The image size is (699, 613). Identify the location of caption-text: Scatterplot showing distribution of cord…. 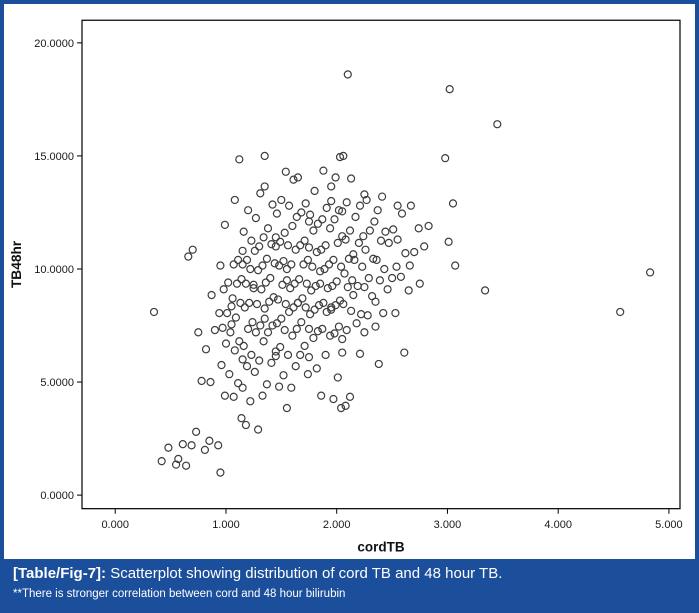
(304, 574).